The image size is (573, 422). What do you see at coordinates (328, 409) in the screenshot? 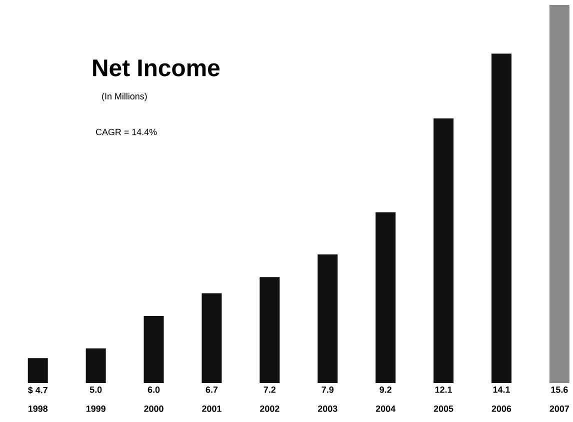
I see `x-tick-label: 2003` at bounding box center [328, 409].